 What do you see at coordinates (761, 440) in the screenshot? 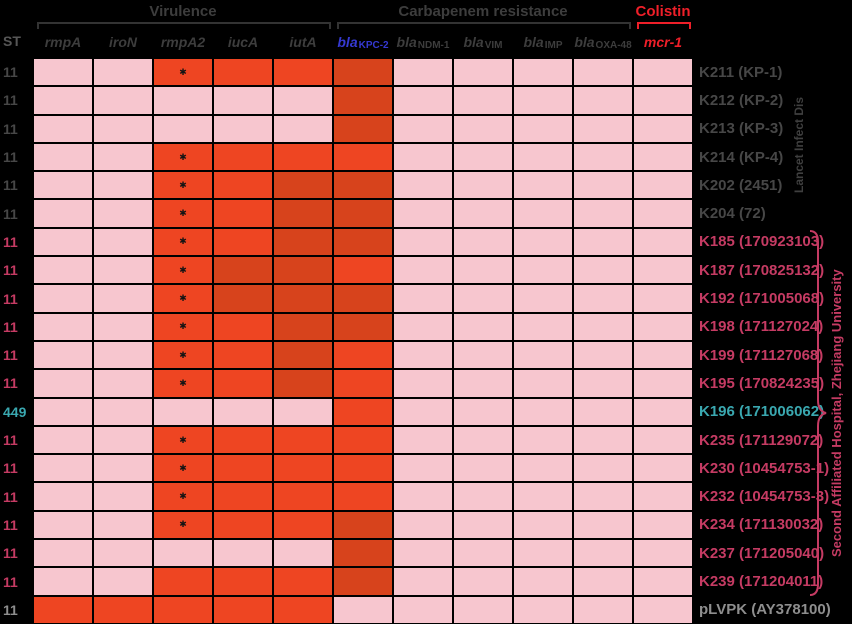
I see `row-label: K235 (171129072)` at bounding box center [761, 440].